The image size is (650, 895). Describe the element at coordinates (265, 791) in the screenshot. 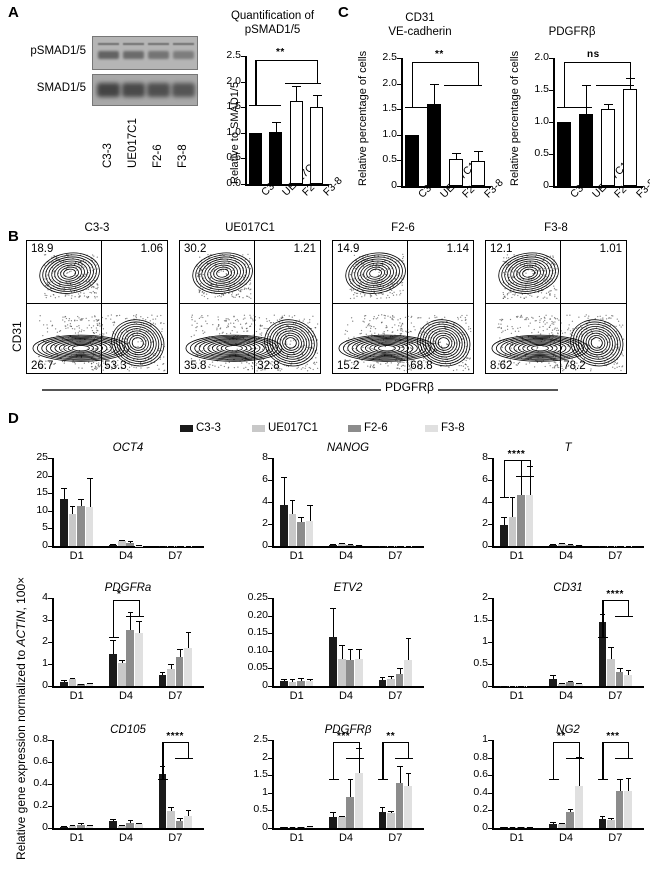

I see `y-tick-label: 1` at that location.